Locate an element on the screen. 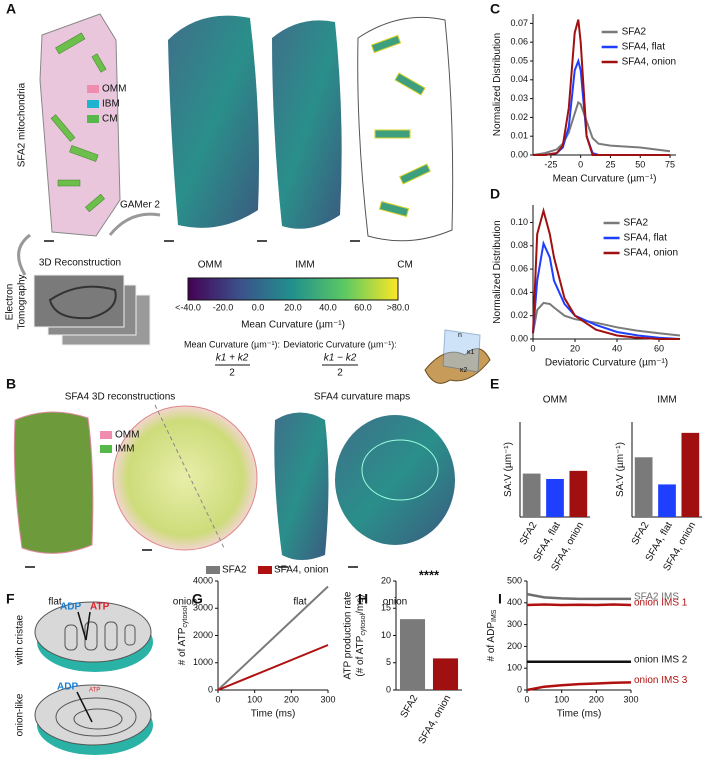 This screenshot has width=709, height=770. colorbar-tick: -20.0 is located at coordinates (223, 307).